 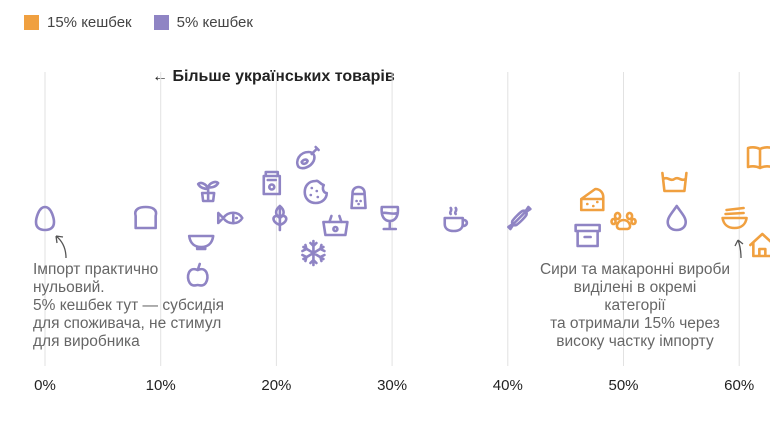 I want to click on salt-shaker-icon, so click(x=358, y=197).